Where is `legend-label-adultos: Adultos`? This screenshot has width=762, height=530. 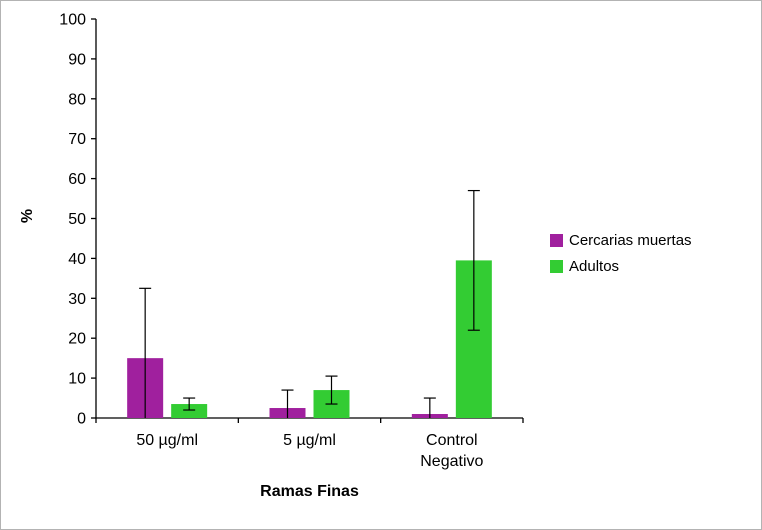
legend-label-adultos: Adultos is located at coordinates (594, 266).